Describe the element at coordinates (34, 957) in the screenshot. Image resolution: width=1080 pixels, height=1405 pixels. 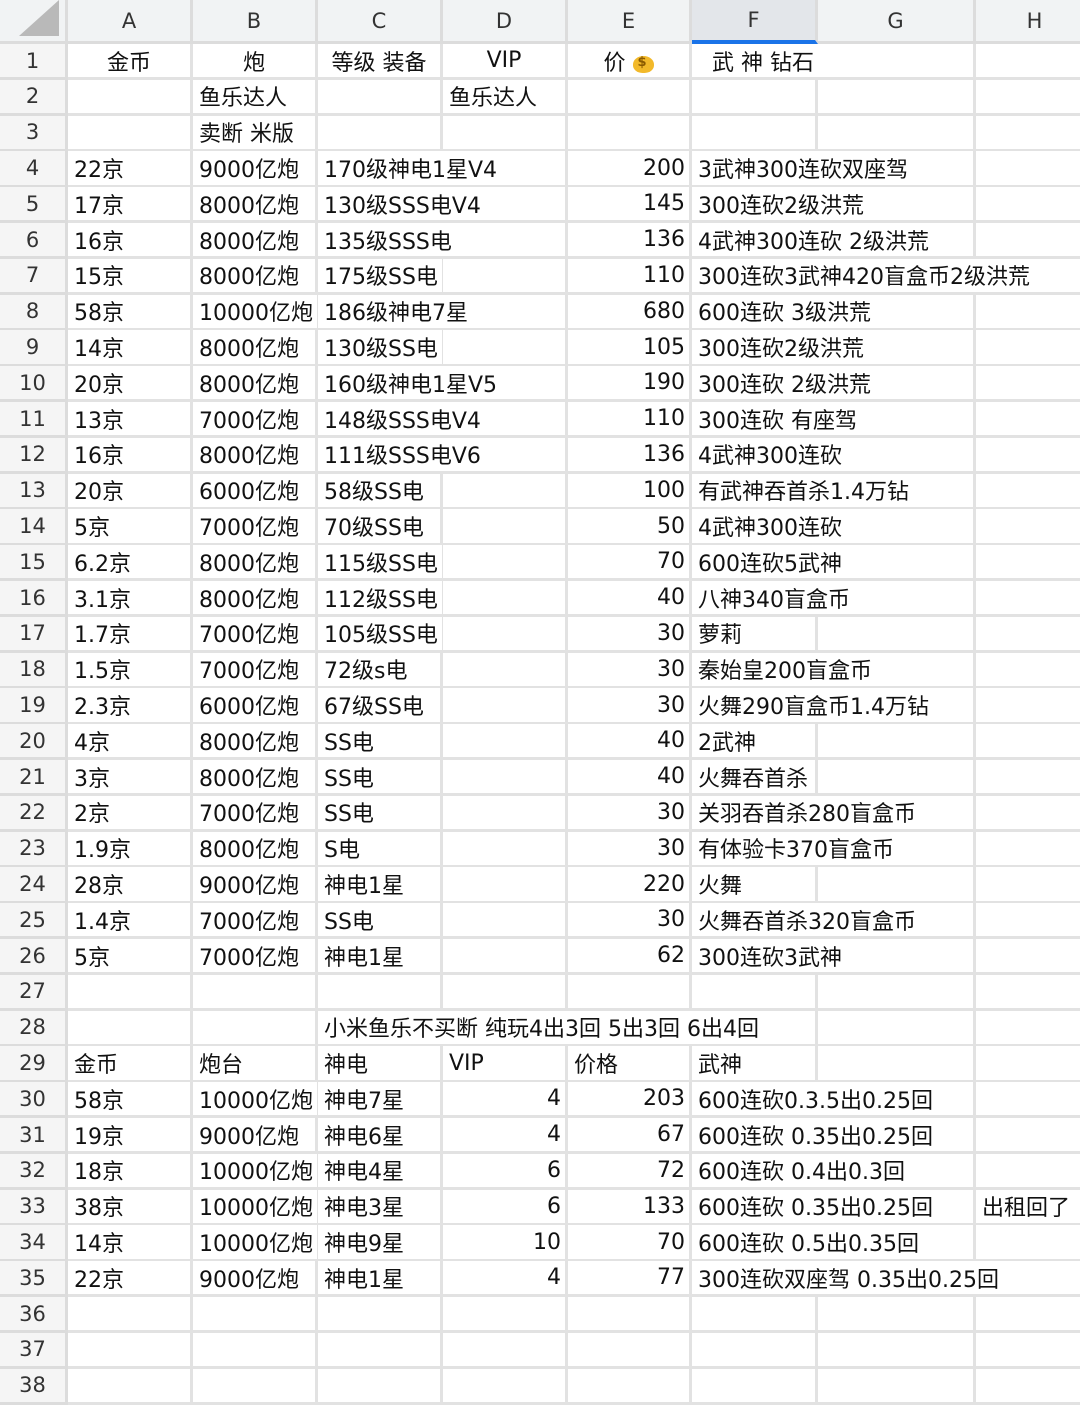
I see `row-header-26: 26` at that location.